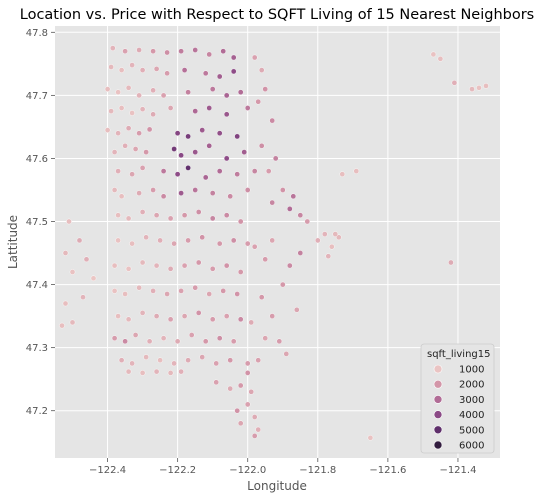 This screenshot has width=539, height=500. I want to click on legend-label: 5000, so click(471, 430).